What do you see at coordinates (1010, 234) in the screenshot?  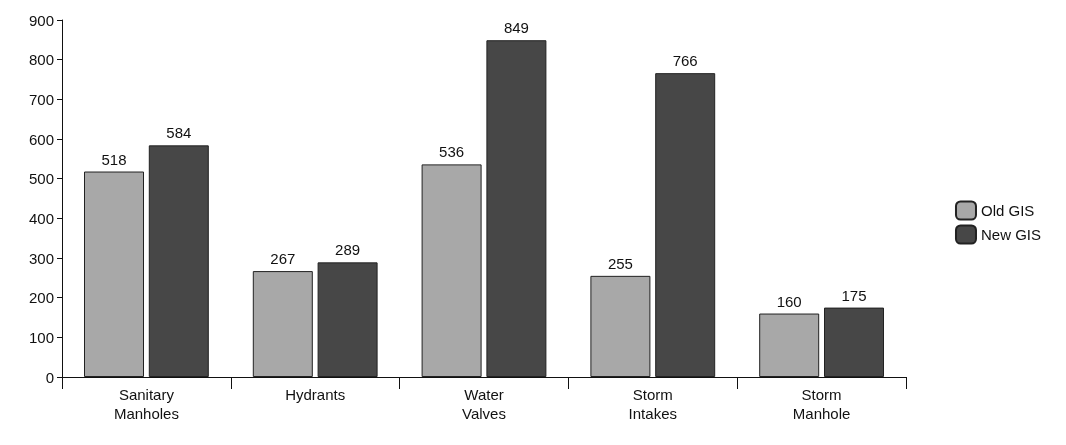 I see `legend-label: New GIS` at bounding box center [1010, 234].